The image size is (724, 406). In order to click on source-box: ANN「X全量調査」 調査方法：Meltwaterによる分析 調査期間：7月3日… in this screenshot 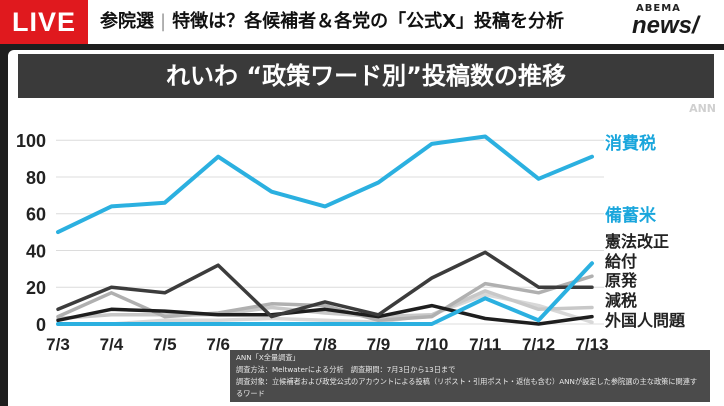, I will do `click(470, 376)`.